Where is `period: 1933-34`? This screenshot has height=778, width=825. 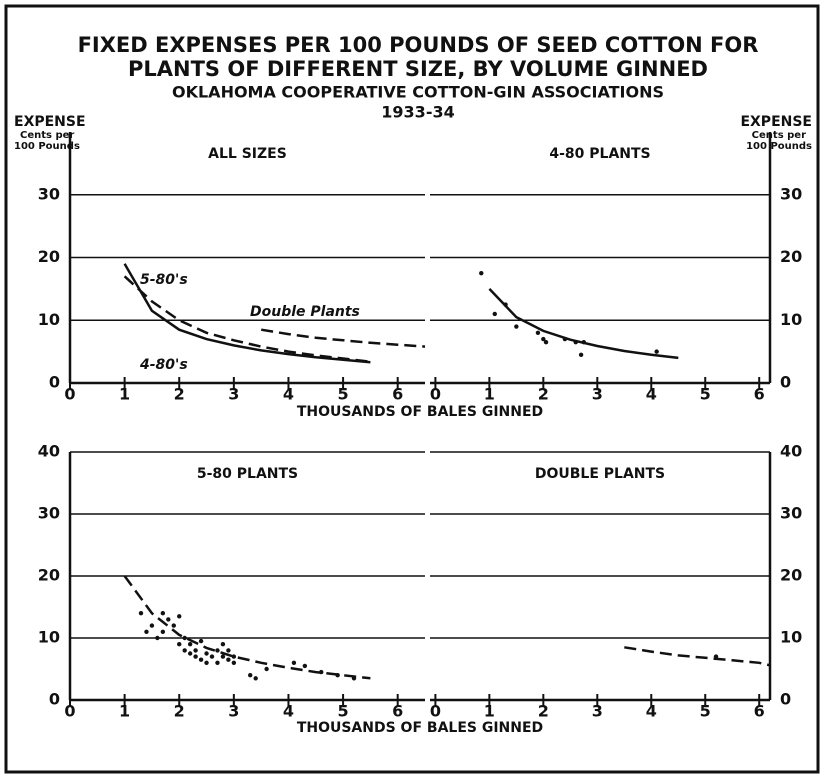 period: 1933-34 is located at coordinates (417, 112).